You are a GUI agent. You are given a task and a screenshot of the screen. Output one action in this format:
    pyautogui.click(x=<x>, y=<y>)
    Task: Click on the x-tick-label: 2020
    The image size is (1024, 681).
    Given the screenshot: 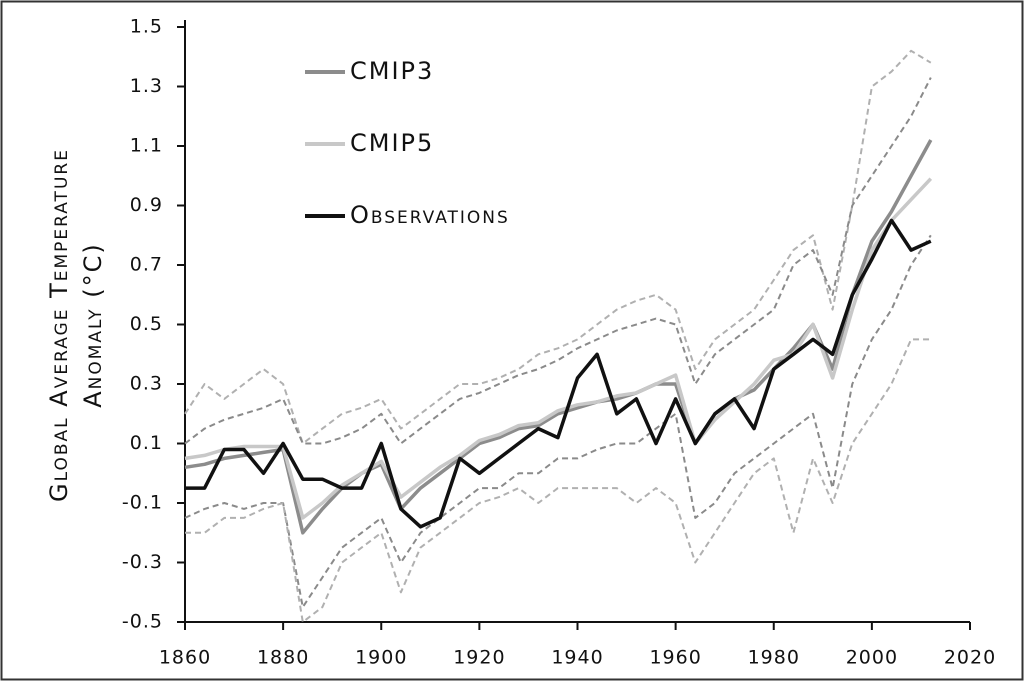 What is the action you would take?
    pyautogui.click(x=970, y=658)
    